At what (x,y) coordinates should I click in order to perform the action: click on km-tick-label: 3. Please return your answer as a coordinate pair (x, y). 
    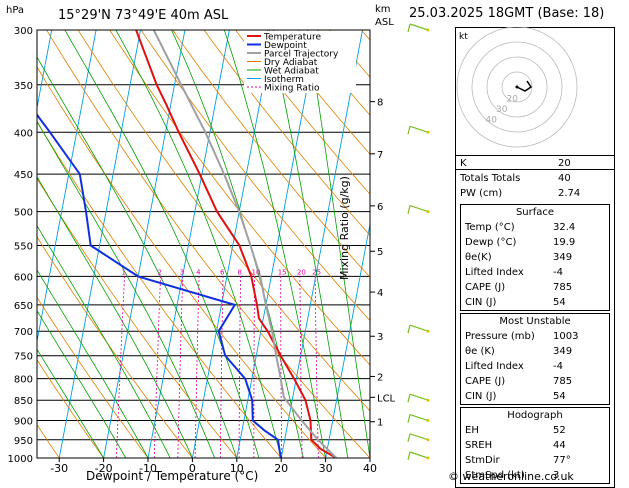
    Looking at the image, I should click on (380, 337).